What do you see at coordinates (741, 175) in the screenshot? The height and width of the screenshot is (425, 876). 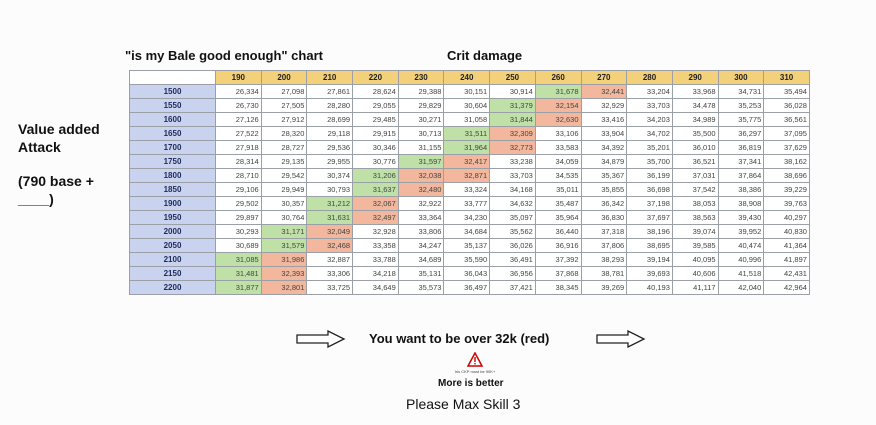 I see `table-cell: 37,864` at bounding box center [741, 175].